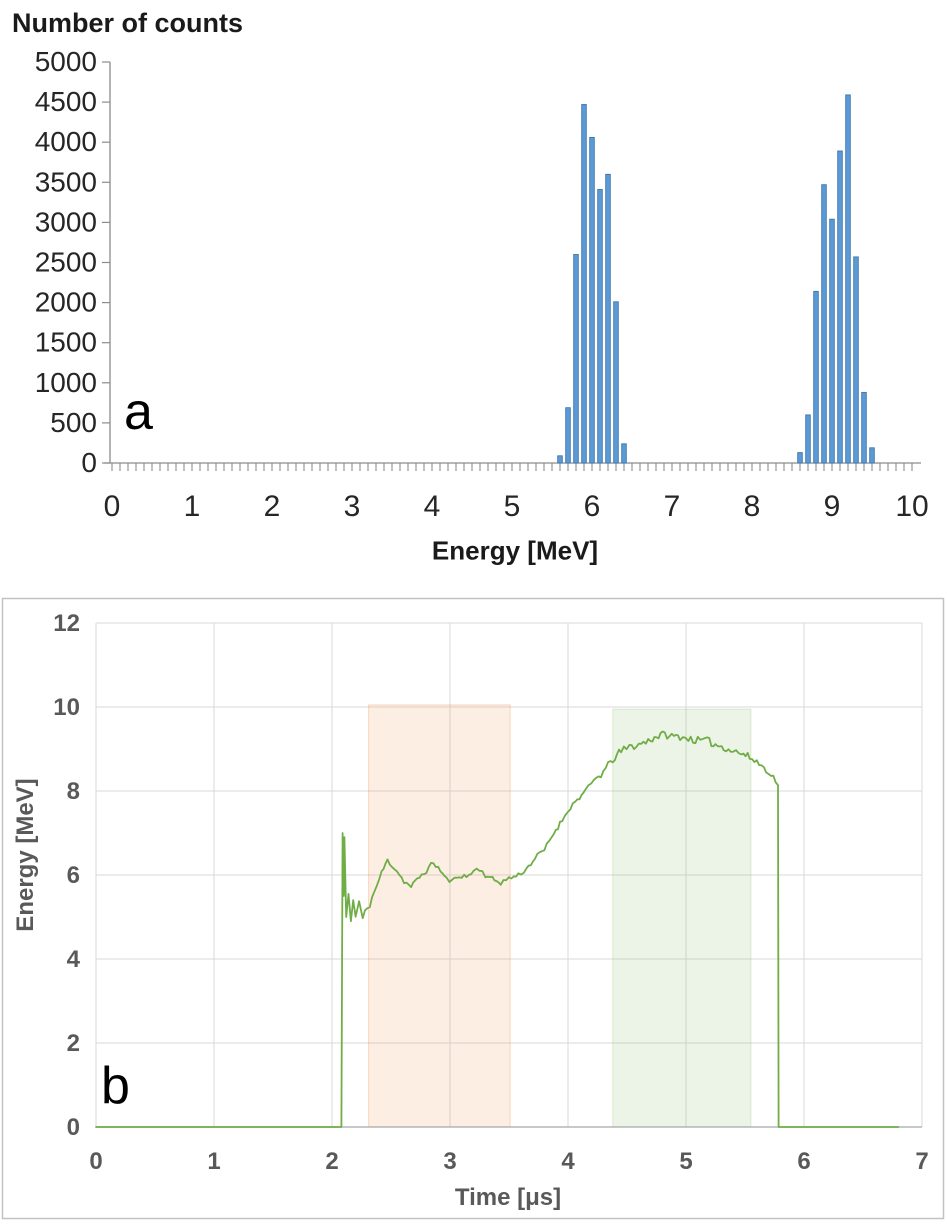 The width and height of the screenshot is (947, 1224). What do you see at coordinates (832, 506) in the screenshot?
I see `x-tick-label: 9` at bounding box center [832, 506].